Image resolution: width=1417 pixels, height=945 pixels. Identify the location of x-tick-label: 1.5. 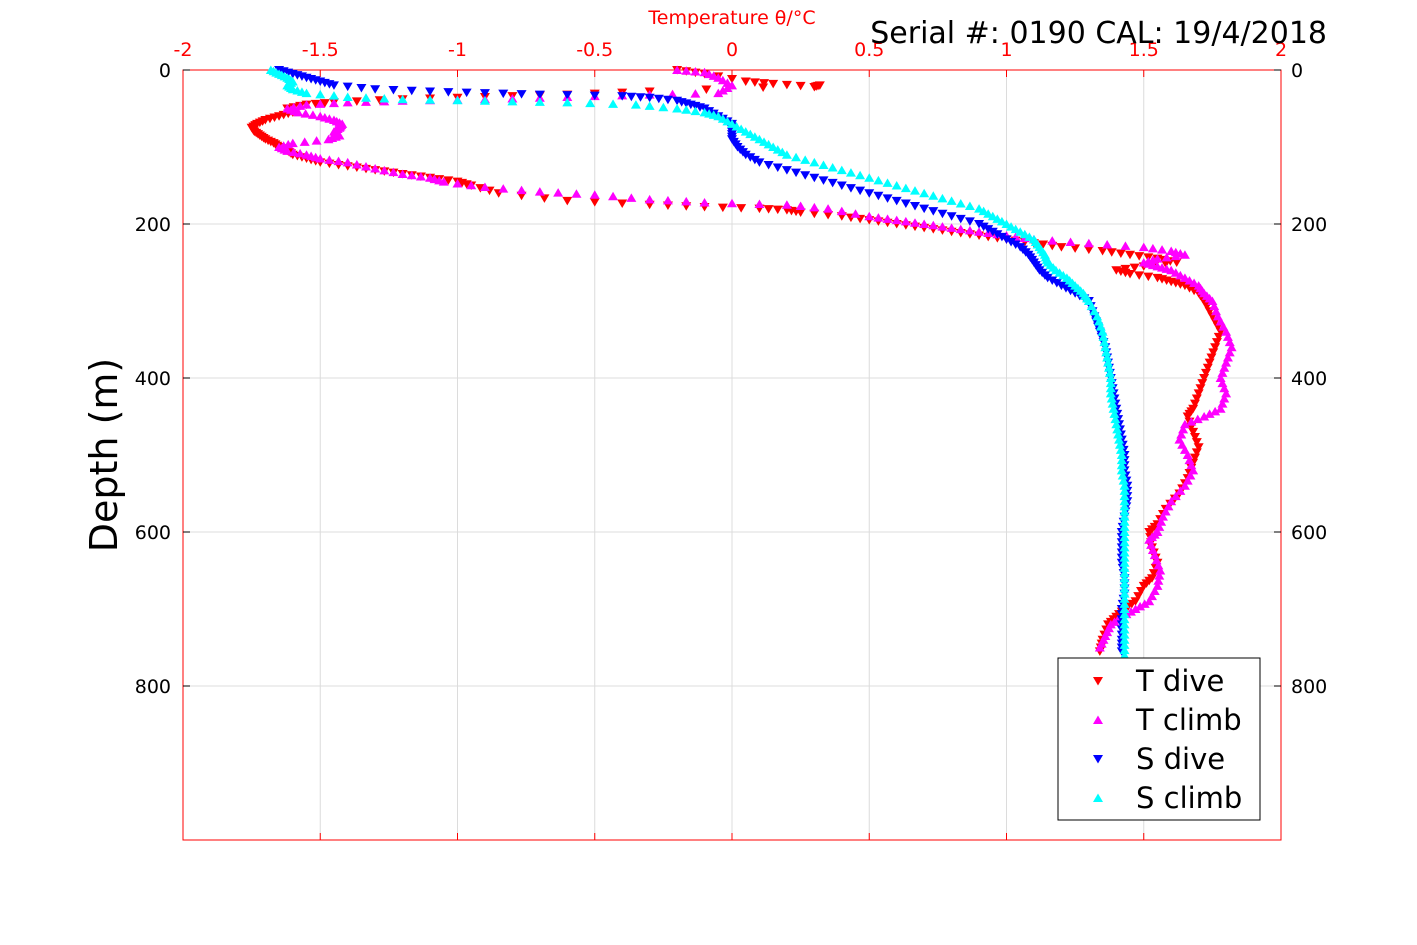
(1144, 50).